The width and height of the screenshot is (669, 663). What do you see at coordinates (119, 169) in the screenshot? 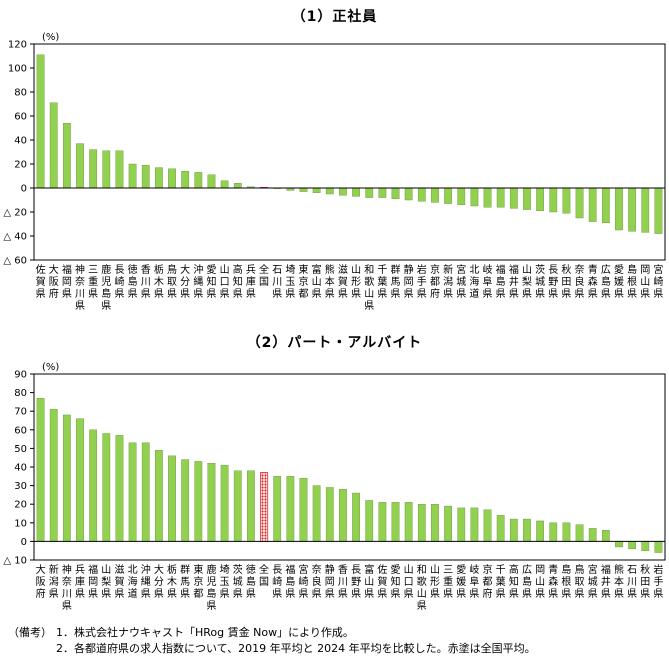
I see `chart1-bar-長崎県` at bounding box center [119, 169].